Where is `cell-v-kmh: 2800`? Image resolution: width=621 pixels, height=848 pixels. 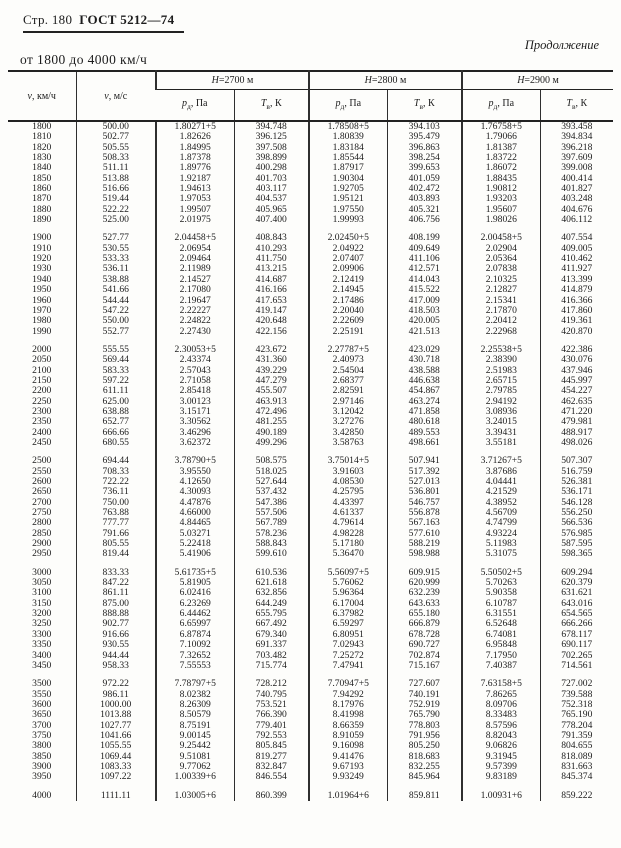
cell-v-kmh: 2800 is located at coordinates (42, 523).